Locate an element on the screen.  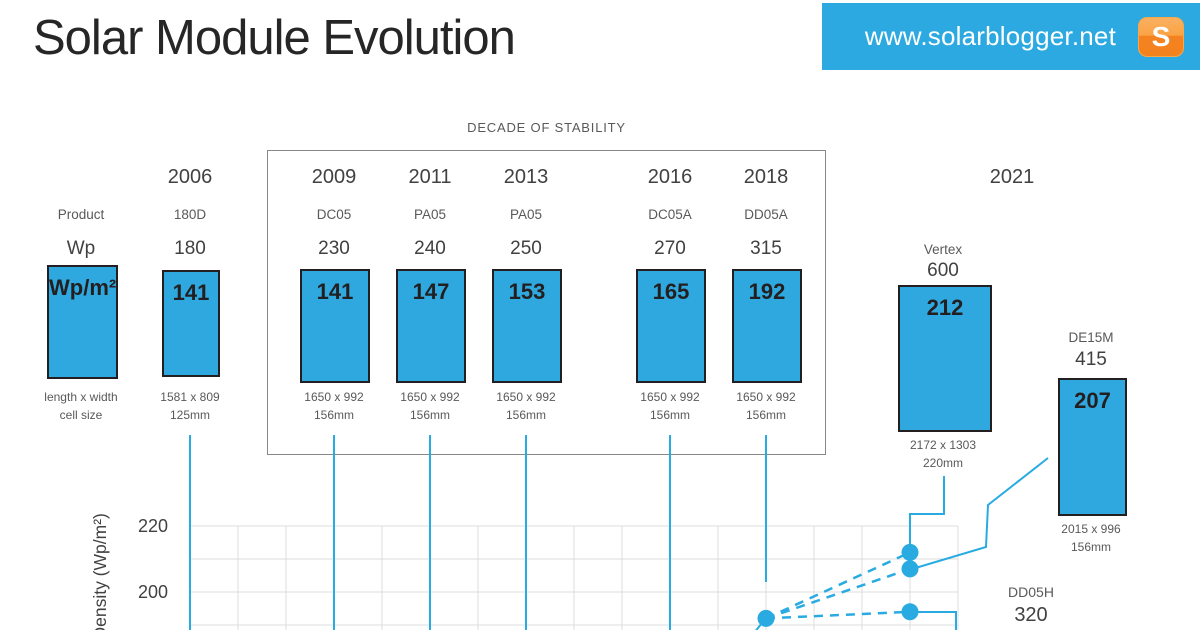
module-wp: 415 is located at coordinates (1091, 359).